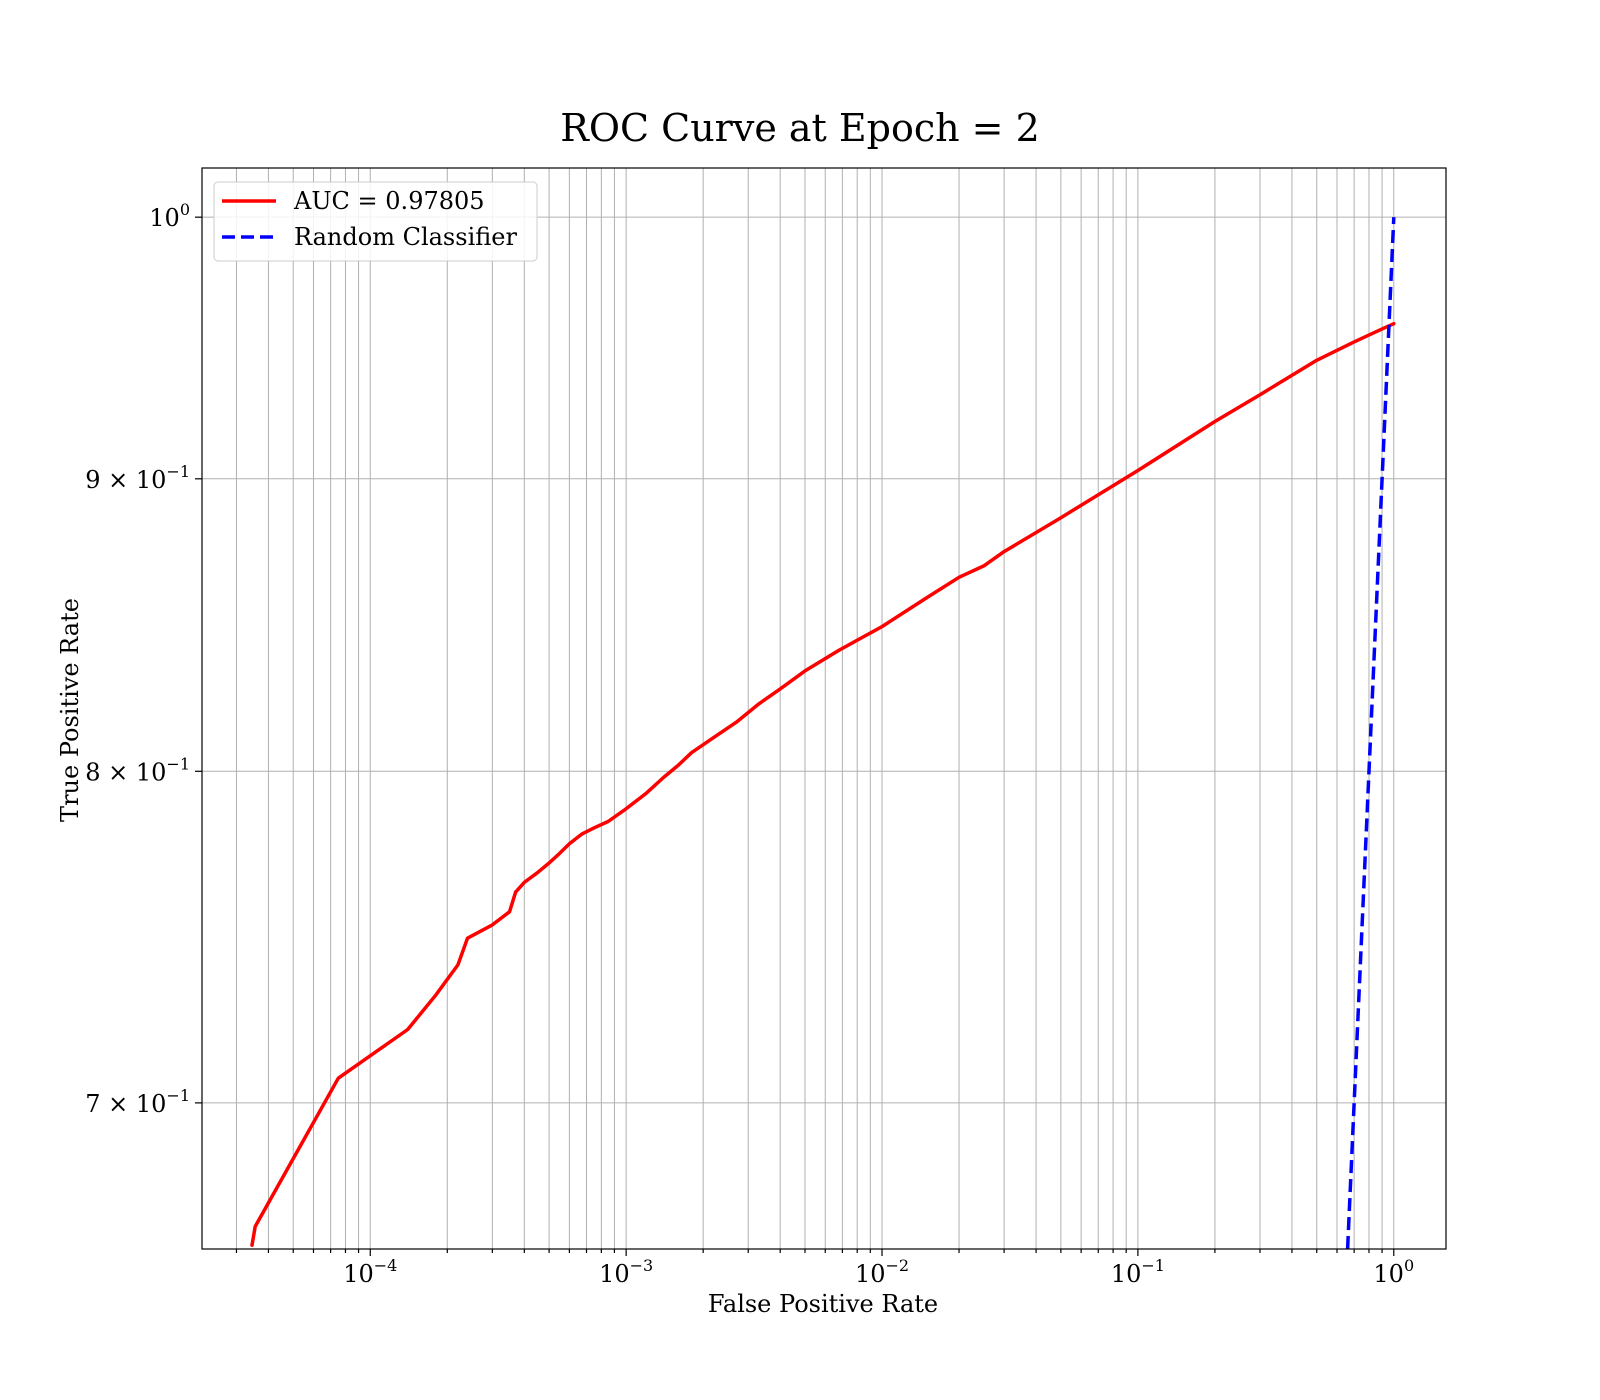 Image resolution: width=1600 pixels, height=1400 pixels. I want to click on y-tick-label: 8 × 10⁻¹, so click(137, 770).